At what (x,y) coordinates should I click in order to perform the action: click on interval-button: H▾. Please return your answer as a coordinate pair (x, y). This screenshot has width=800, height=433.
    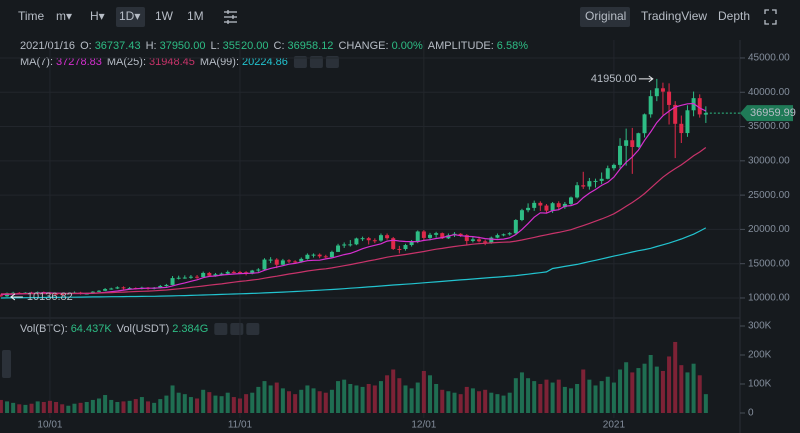
    Looking at the image, I should click on (97, 16).